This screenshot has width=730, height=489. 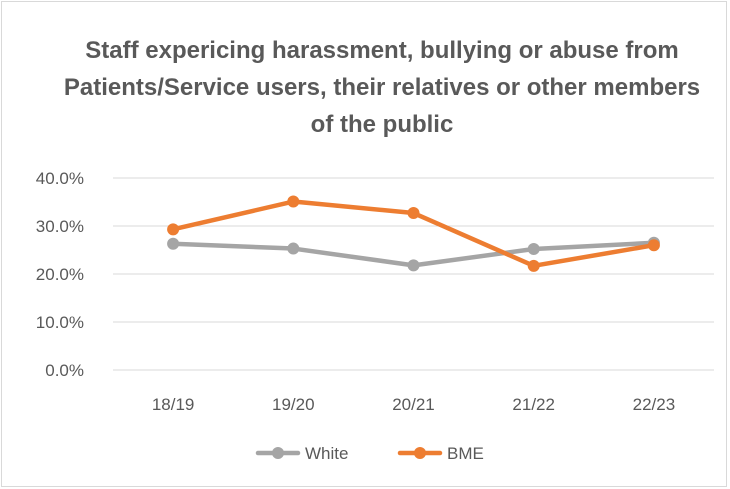 I want to click on legend: White BME, so click(x=369, y=453).